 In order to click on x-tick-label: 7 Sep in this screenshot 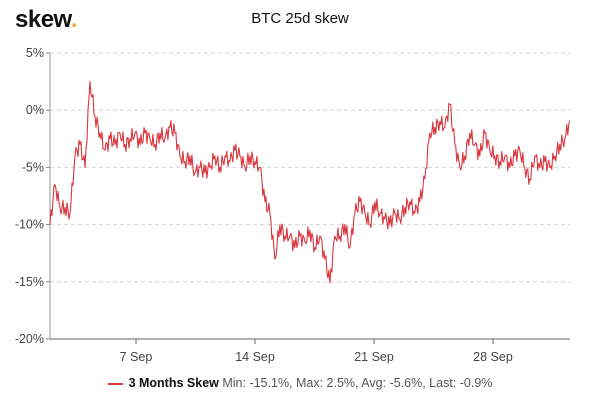, I will do `click(136, 357)`.